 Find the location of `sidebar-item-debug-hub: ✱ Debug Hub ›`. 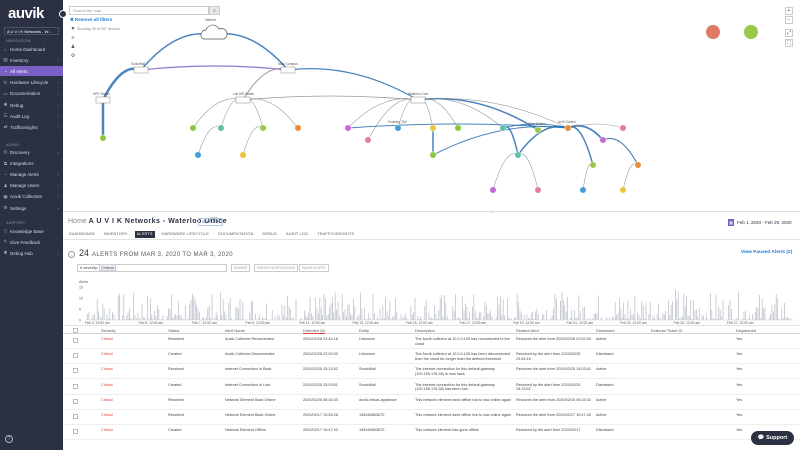

sidebar-item-debug-hub: ✱ Debug Hub › is located at coordinates (31, 253).